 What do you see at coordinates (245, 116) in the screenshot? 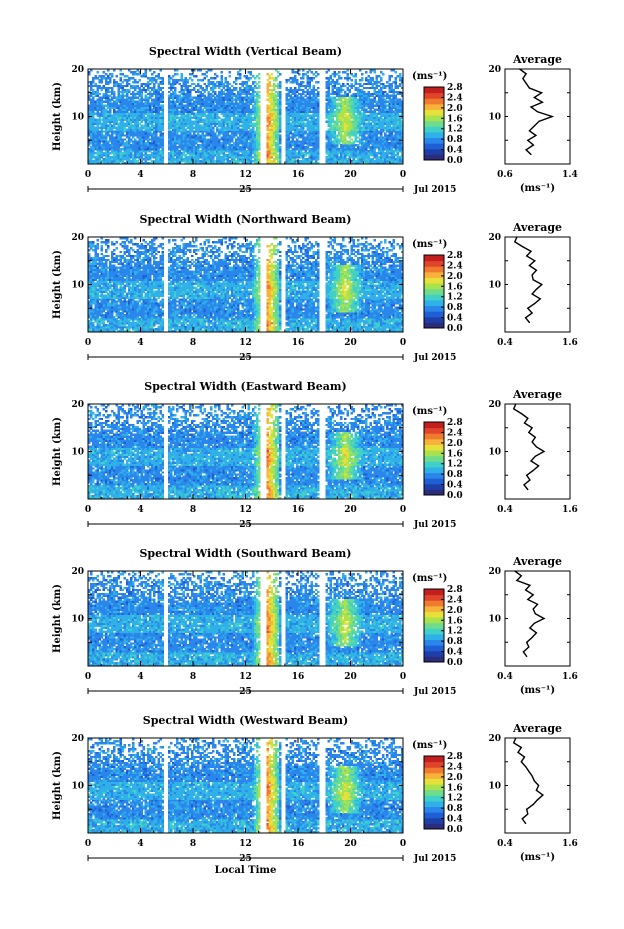
I see `heatmap-cells` at bounding box center [245, 116].